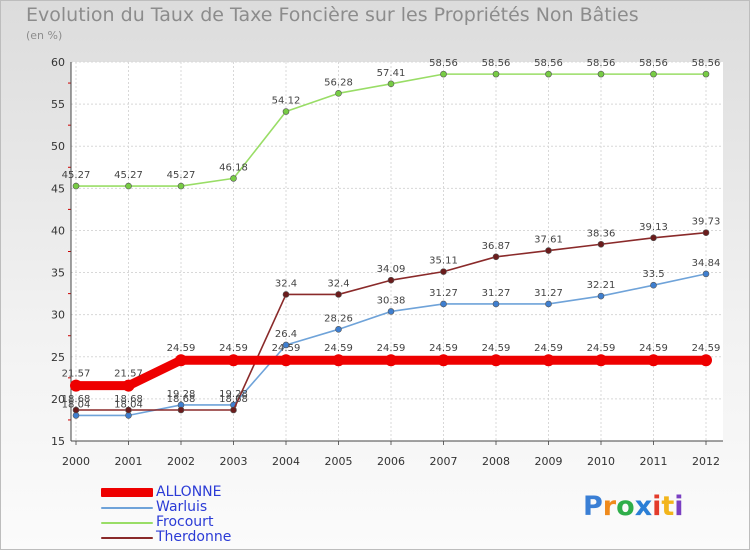 This screenshot has width=750, height=550. Describe the element at coordinates (234, 461) in the screenshot. I see `x-tick-label: 2003` at that location.